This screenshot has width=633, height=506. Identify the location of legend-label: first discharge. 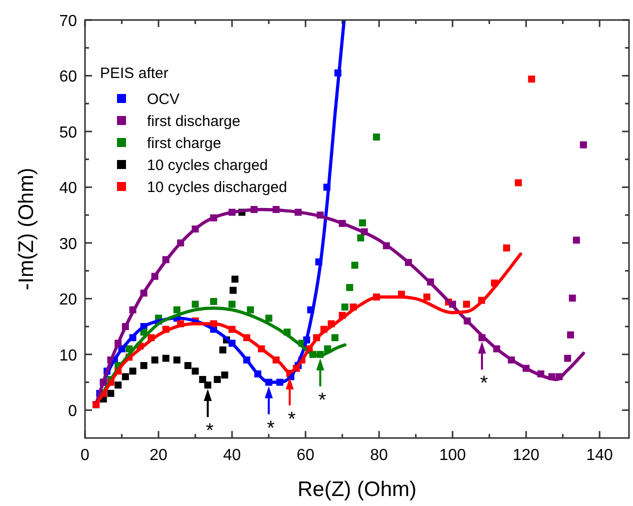
(193, 121).